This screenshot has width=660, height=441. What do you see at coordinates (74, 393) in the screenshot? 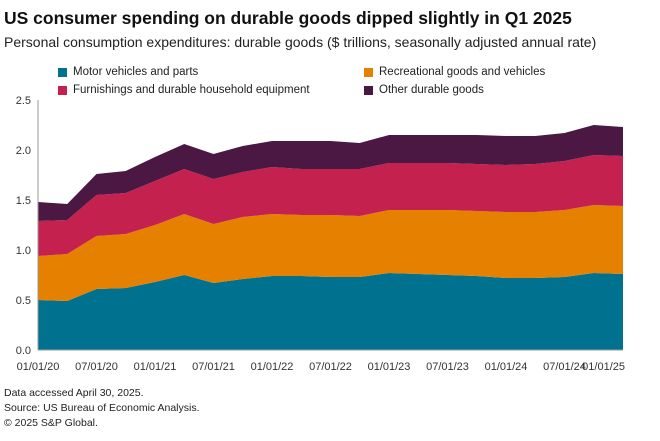
I see `footnote-data-accessed: Data accessed April 30, 2025.` at bounding box center [74, 393].